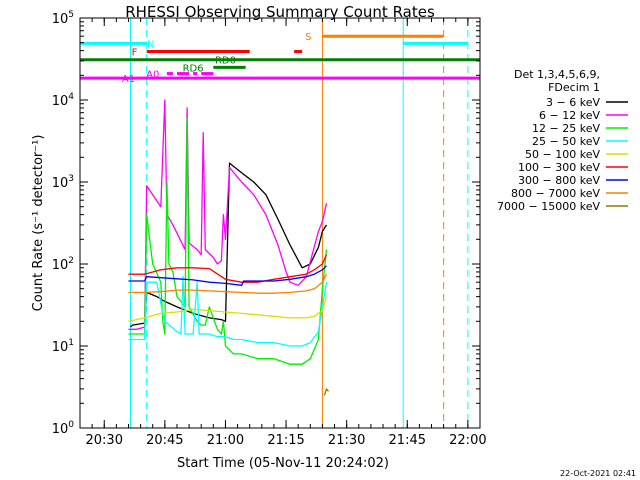 The height and width of the screenshot is (480, 640). I want to click on flag-label-f: F, so click(135, 53).